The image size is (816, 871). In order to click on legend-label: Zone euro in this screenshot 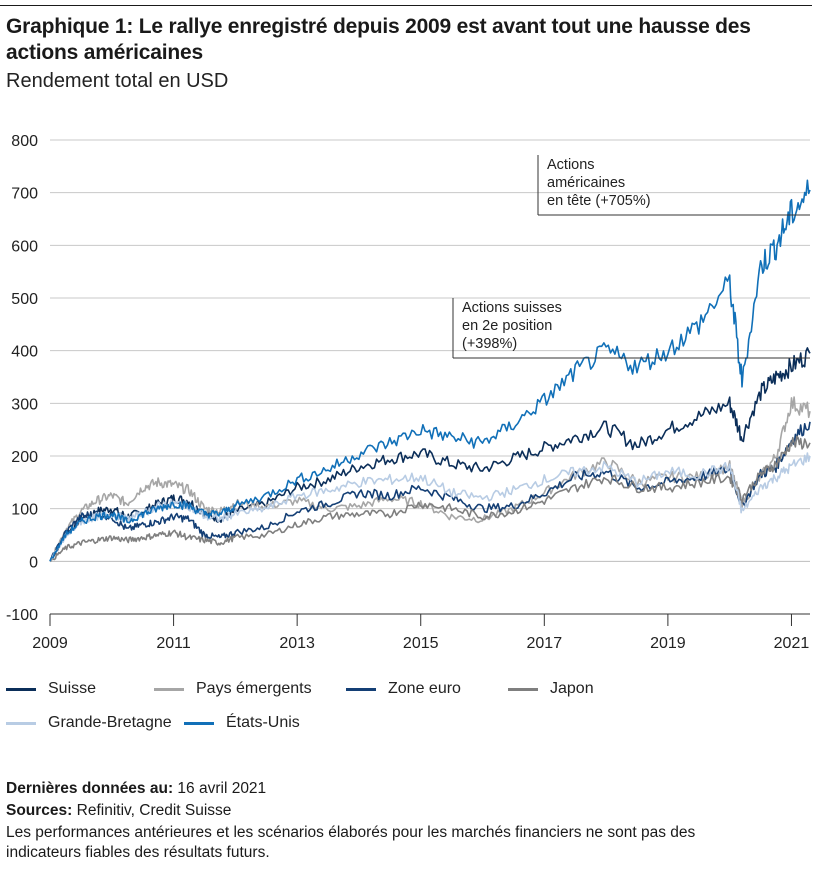, I will do `click(424, 688)`.